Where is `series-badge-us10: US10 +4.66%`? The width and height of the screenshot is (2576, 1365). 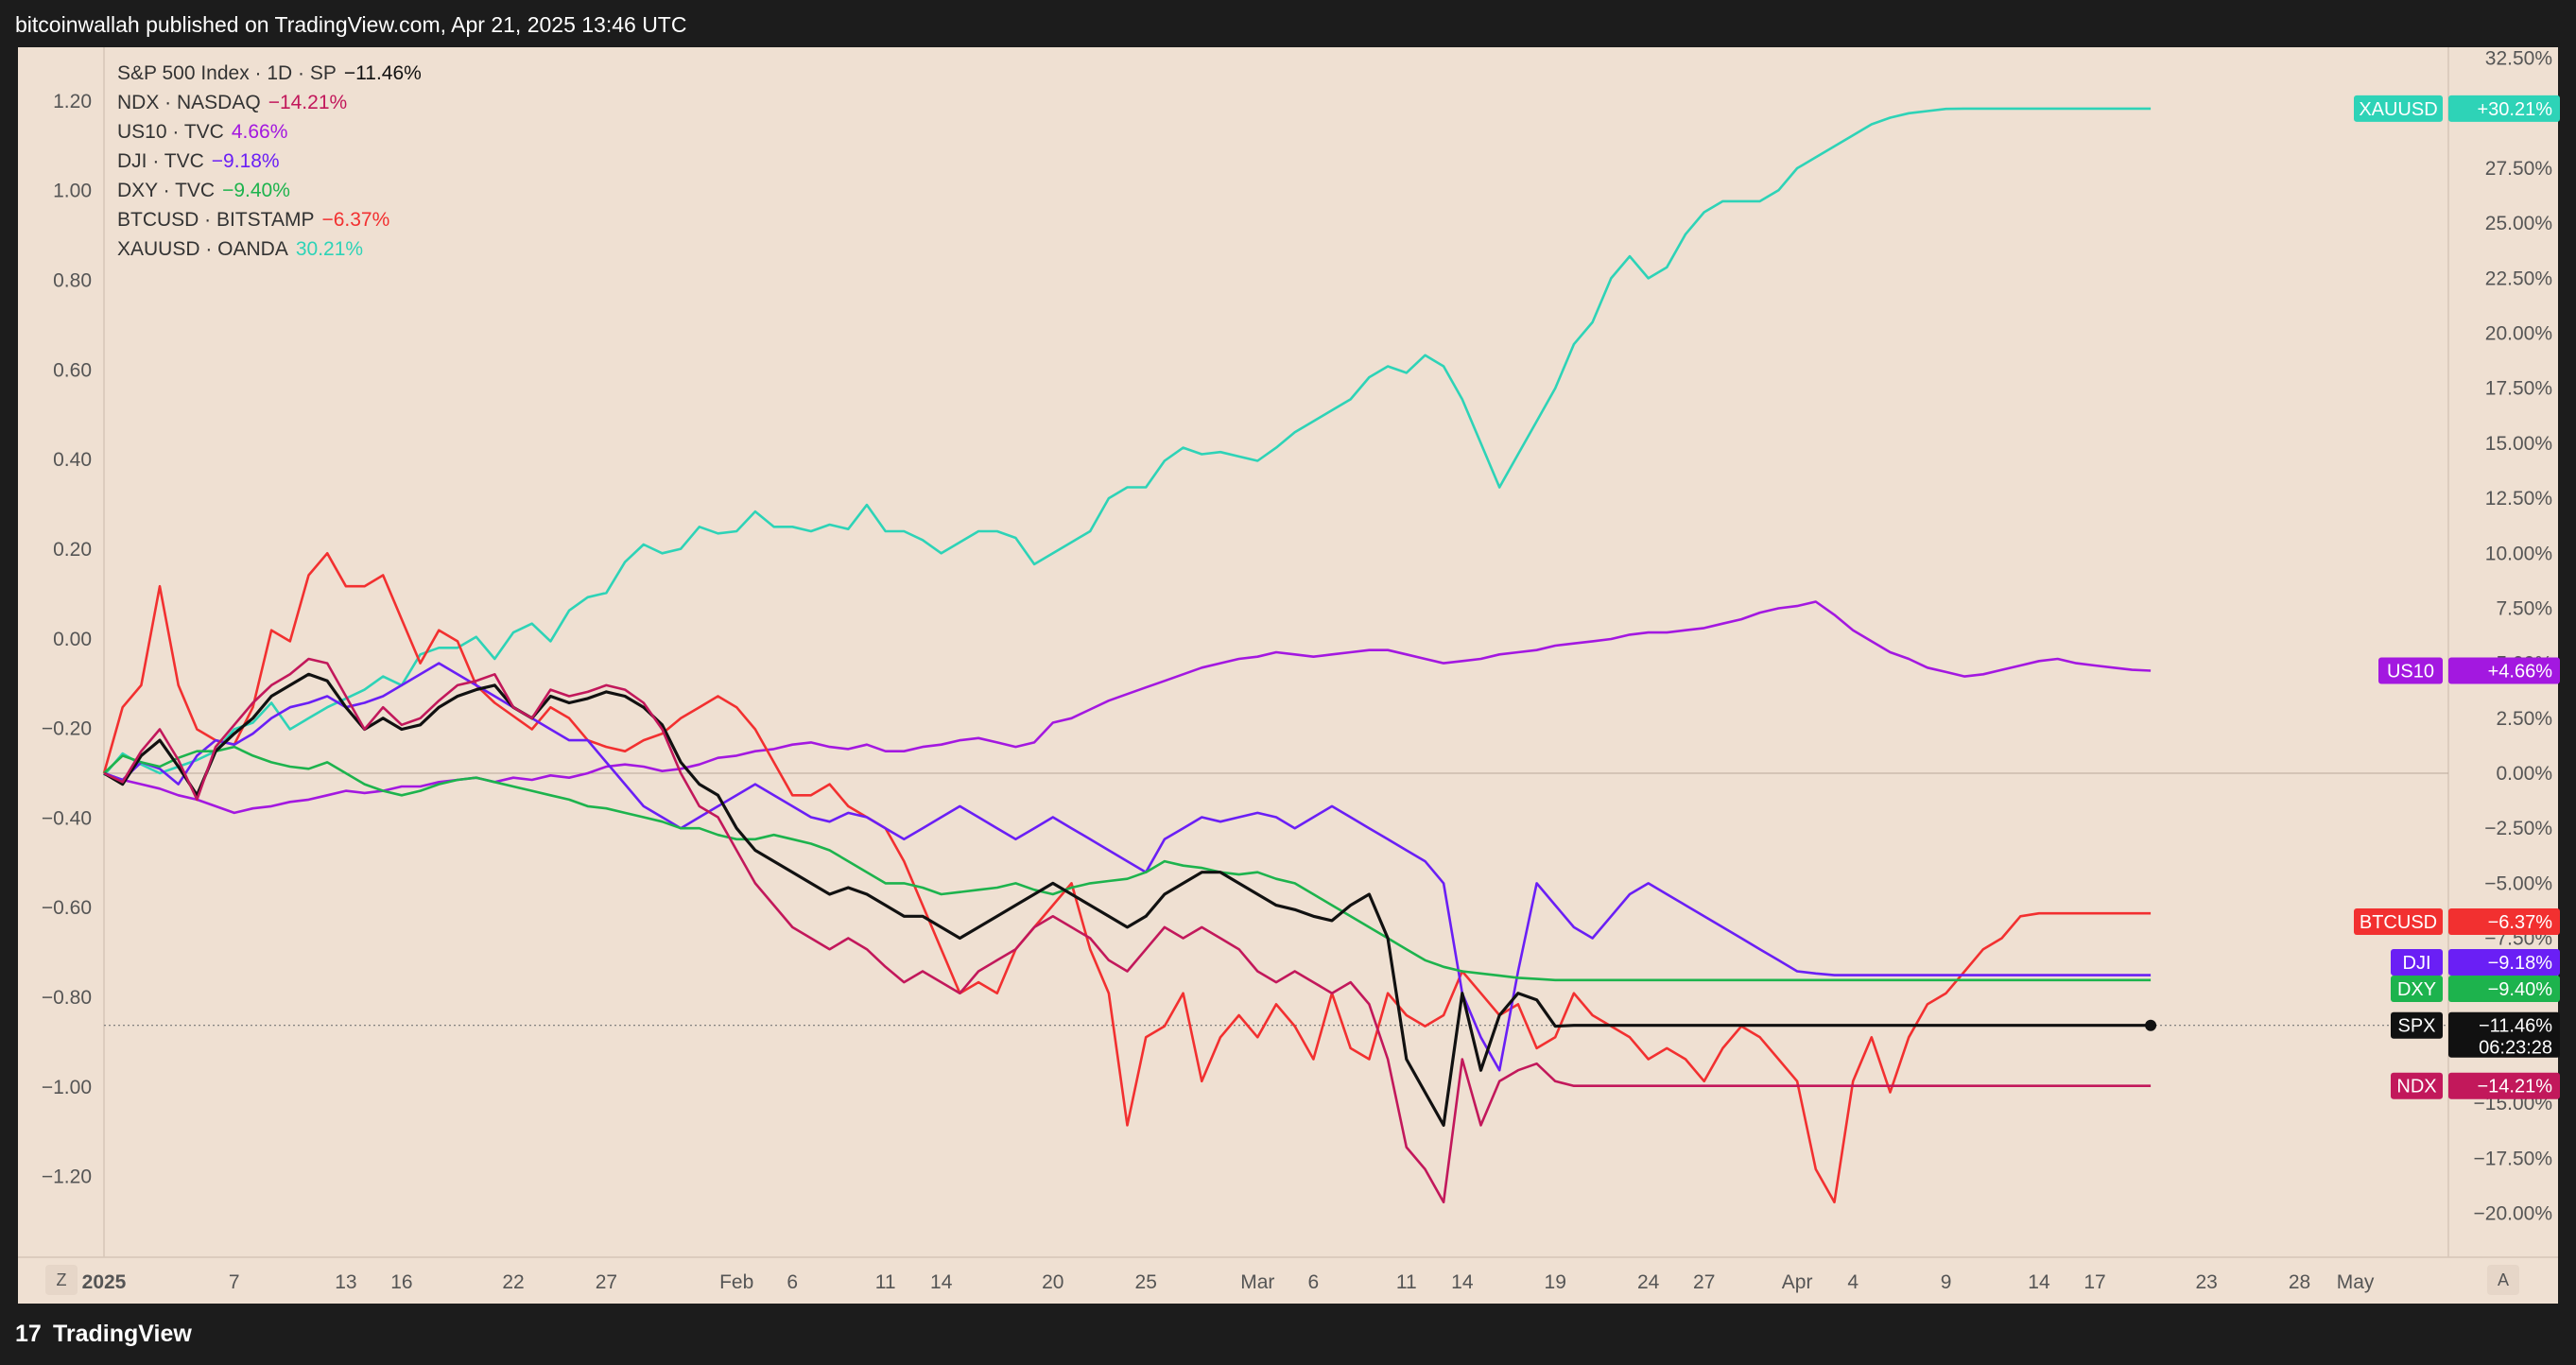
series-badge-us10: US10 +4.66% is located at coordinates (2469, 670).